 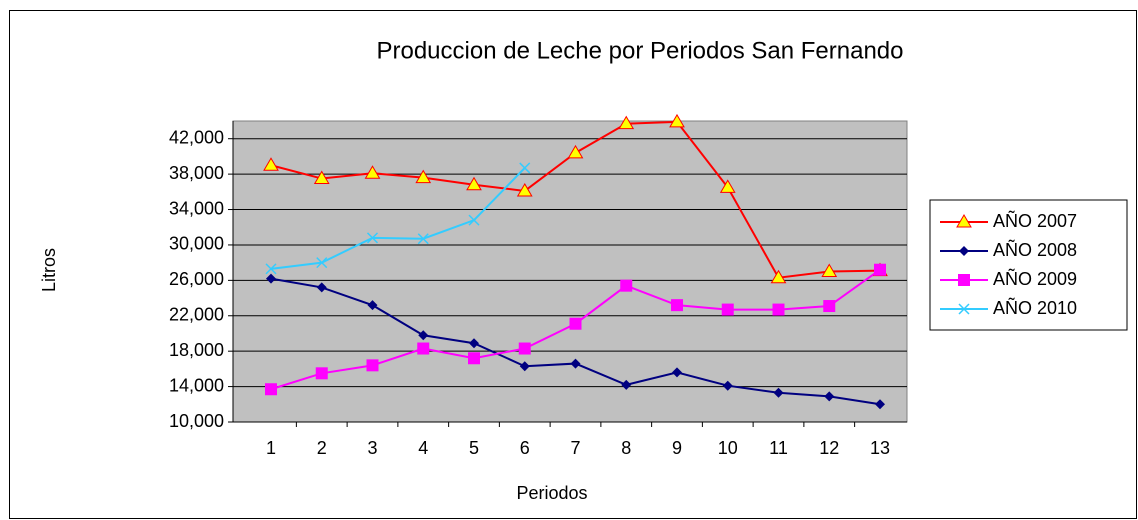 I want to click on y-tick-label: 38,000, so click(x=196, y=173).